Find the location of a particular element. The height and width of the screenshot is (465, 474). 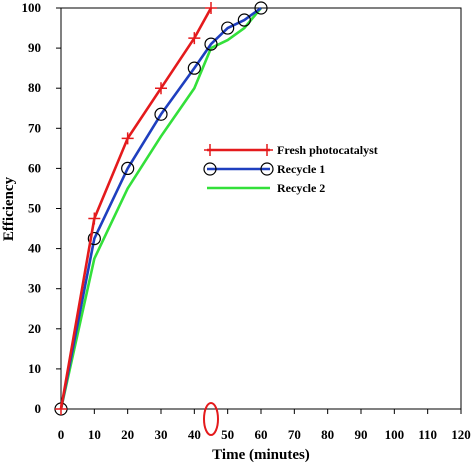

x-tick-label: 70 is located at coordinates (294, 434).